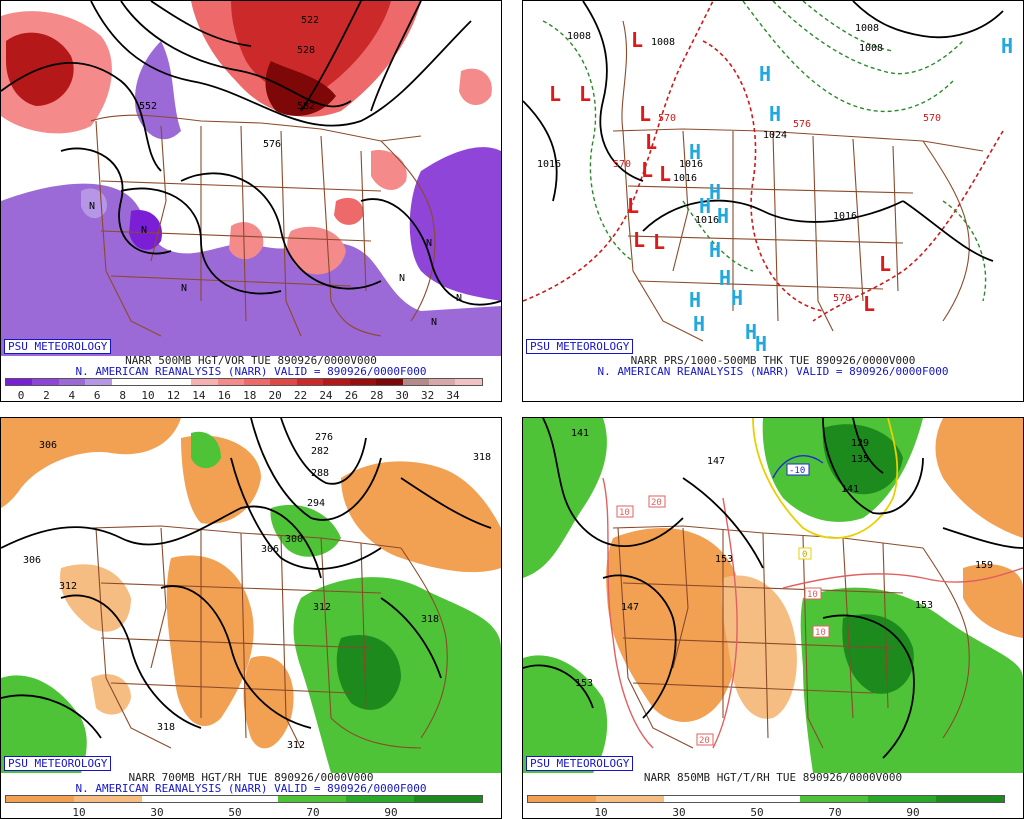  Describe the element at coordinates (250, 395) in the screenshot. I see `colorbar-tick-label: 18` at that location.